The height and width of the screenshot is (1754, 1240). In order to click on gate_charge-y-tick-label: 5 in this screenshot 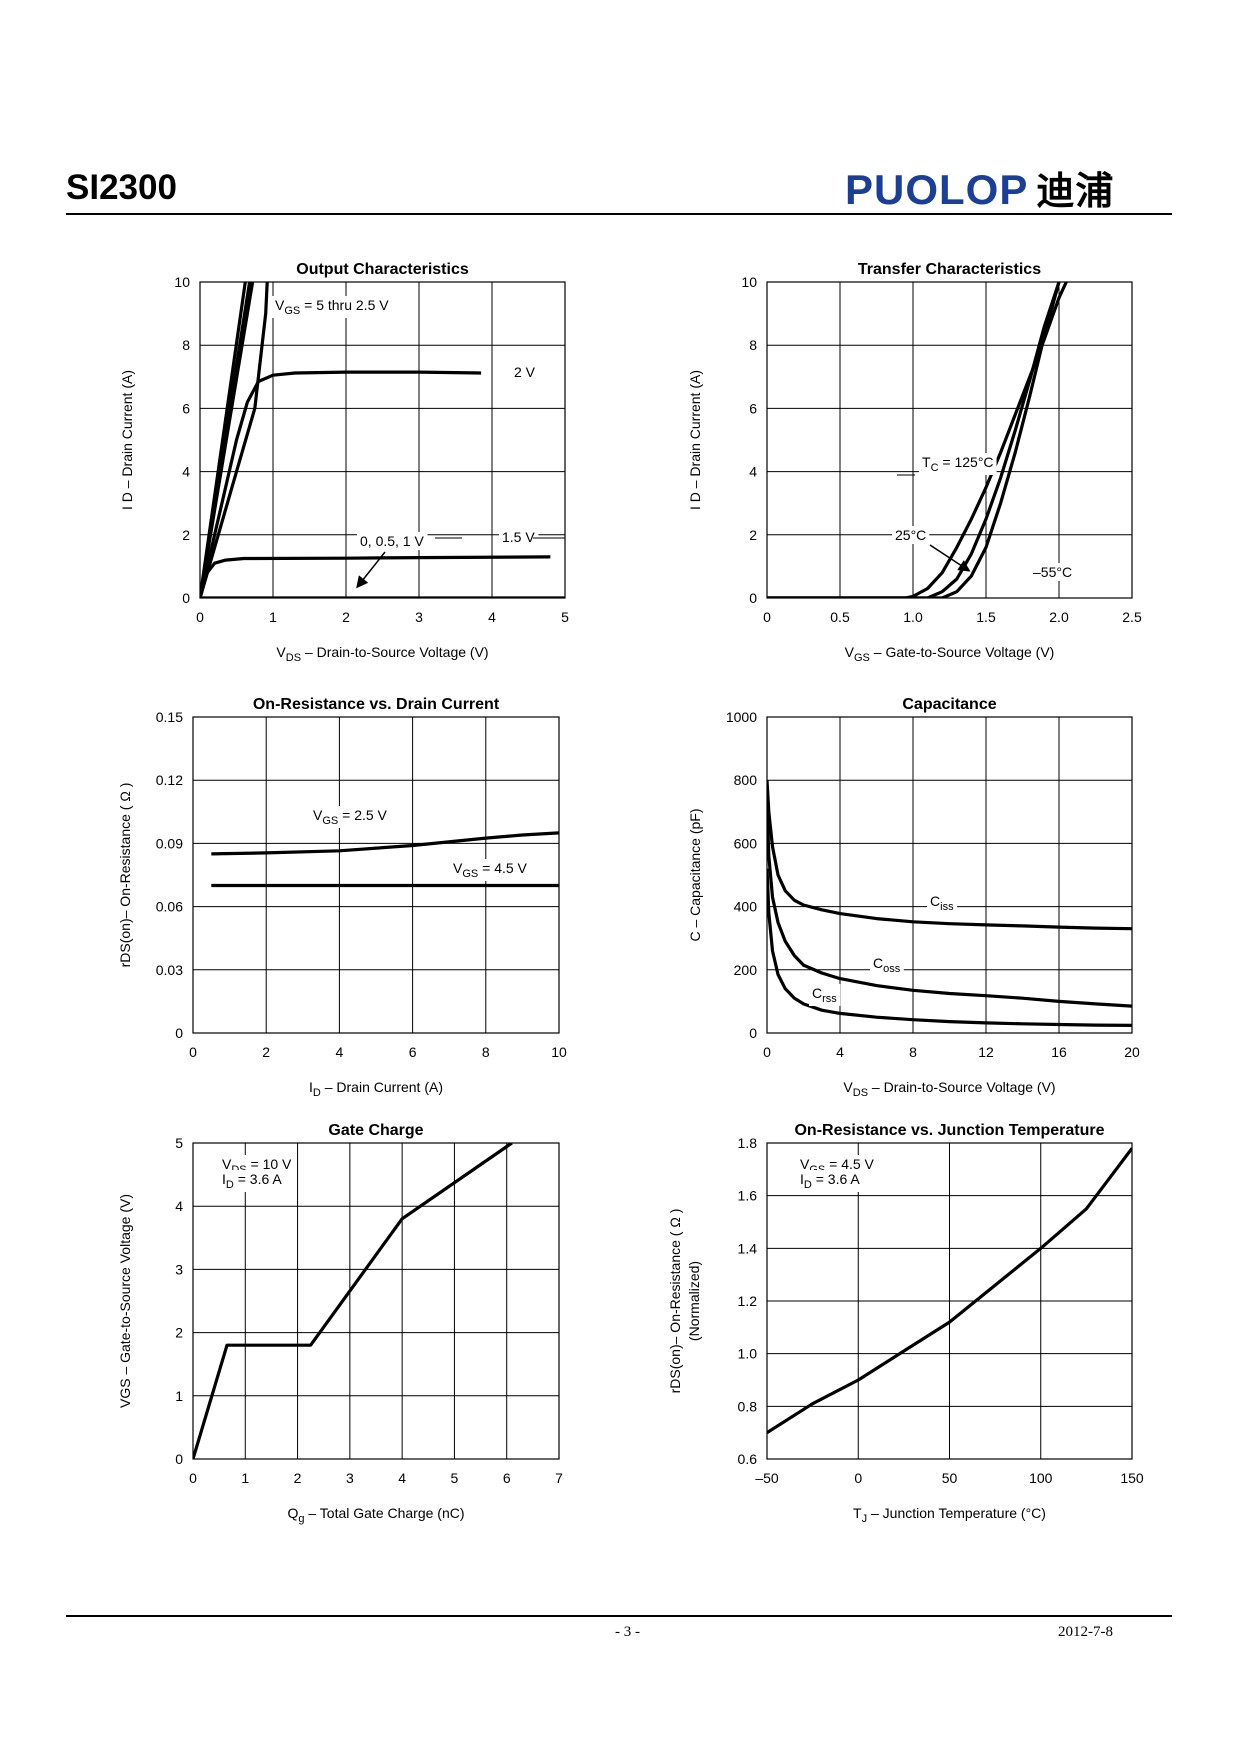, I will do `click(179, 1143)`.